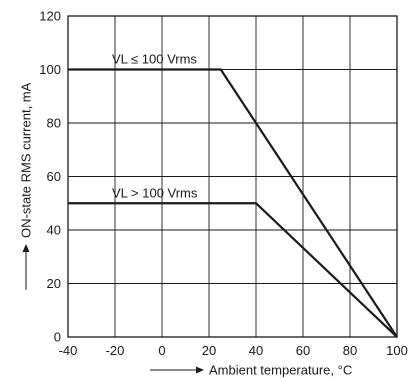 This screenshot has width=418, height=378. What do you see at coordinates (200, 370) in the screenshot?
I see `x-axis-arrowhead` at bounding box center [200, 370].